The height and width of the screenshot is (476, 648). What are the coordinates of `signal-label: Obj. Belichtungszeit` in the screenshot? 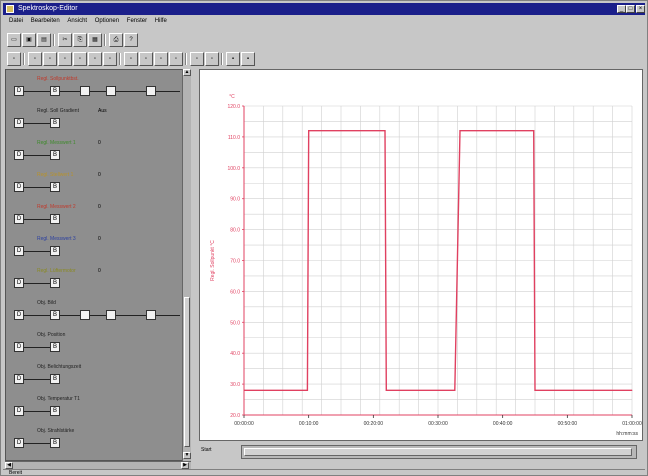 It's located at (59, 367).